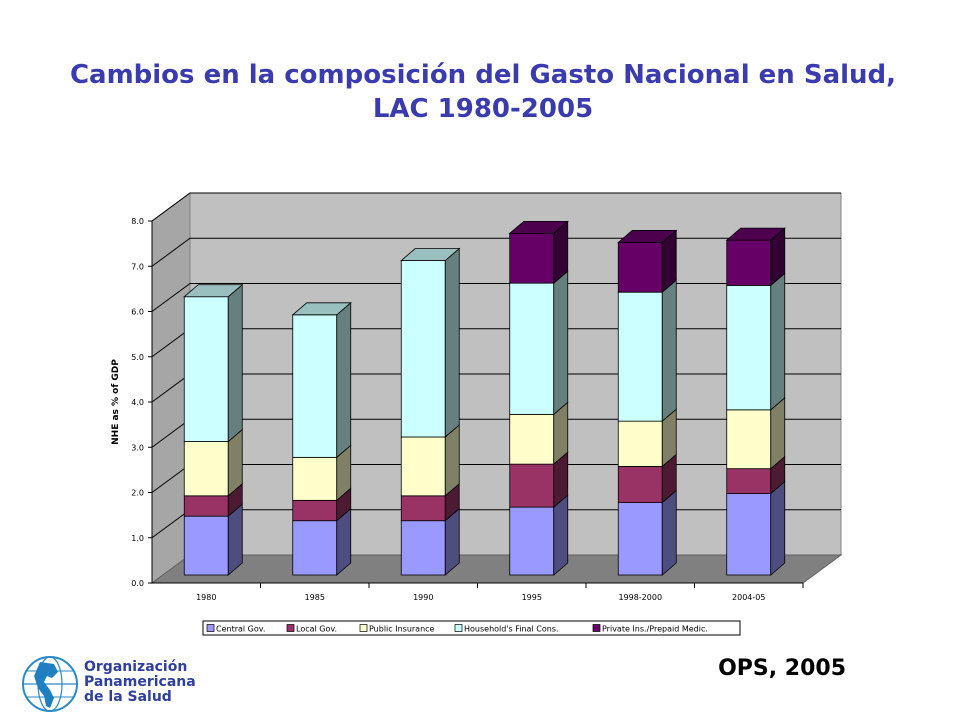  Describe the element at coordinates (640, 597) in the screenshot. I see `x-tick-label: 1998-2000` at that location.